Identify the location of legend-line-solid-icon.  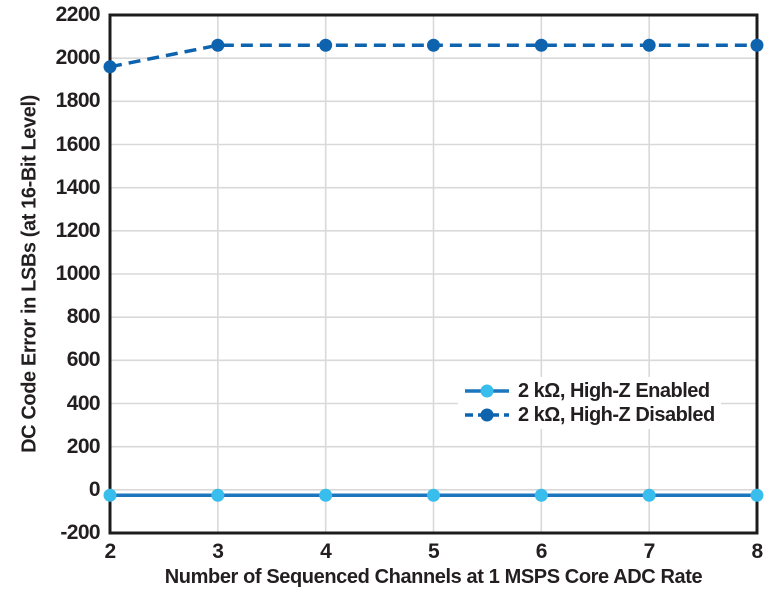
(487, 391).